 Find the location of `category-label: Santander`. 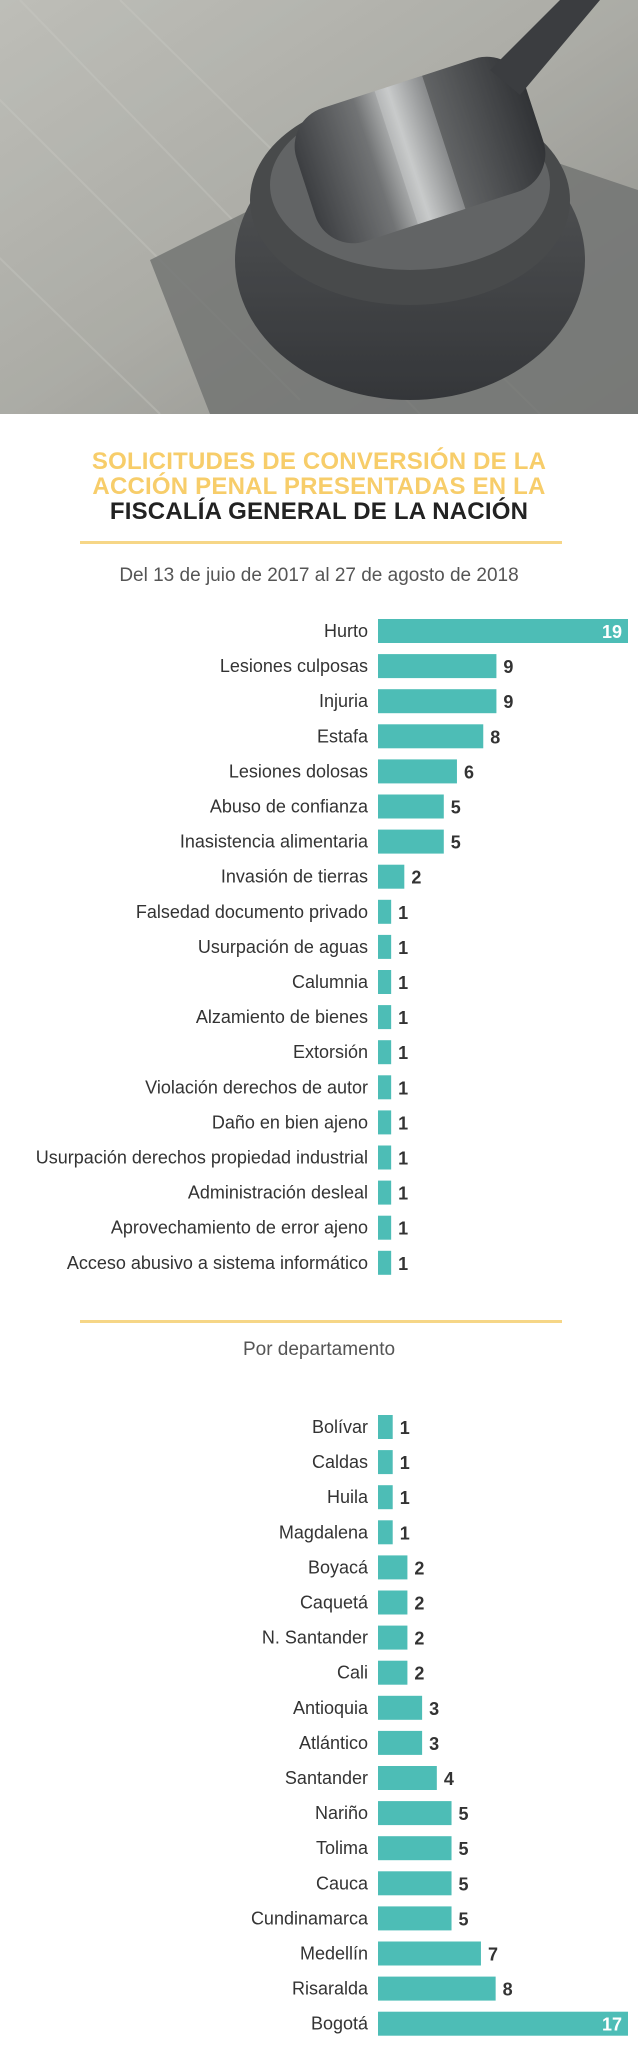

category-label: Santander is located at coordinates (326, 1778).